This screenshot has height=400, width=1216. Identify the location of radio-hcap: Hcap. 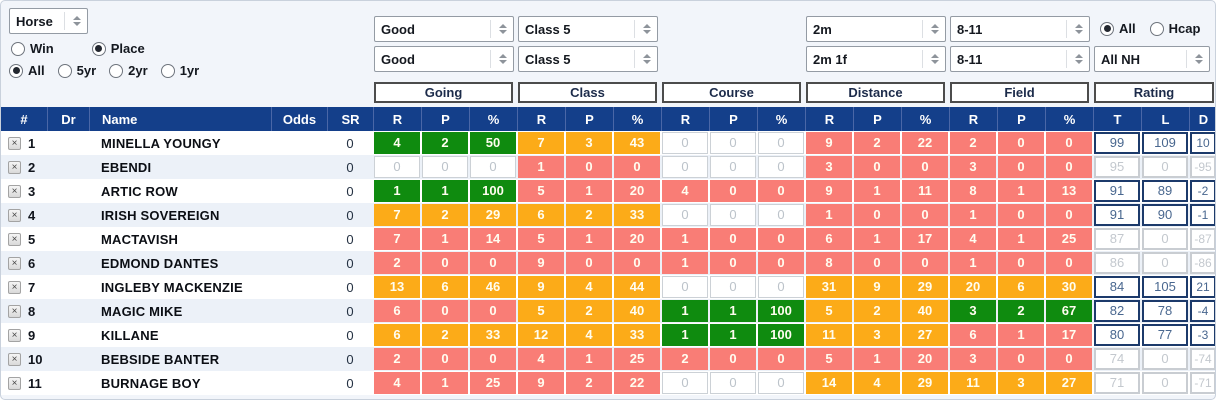
(1174, 28).